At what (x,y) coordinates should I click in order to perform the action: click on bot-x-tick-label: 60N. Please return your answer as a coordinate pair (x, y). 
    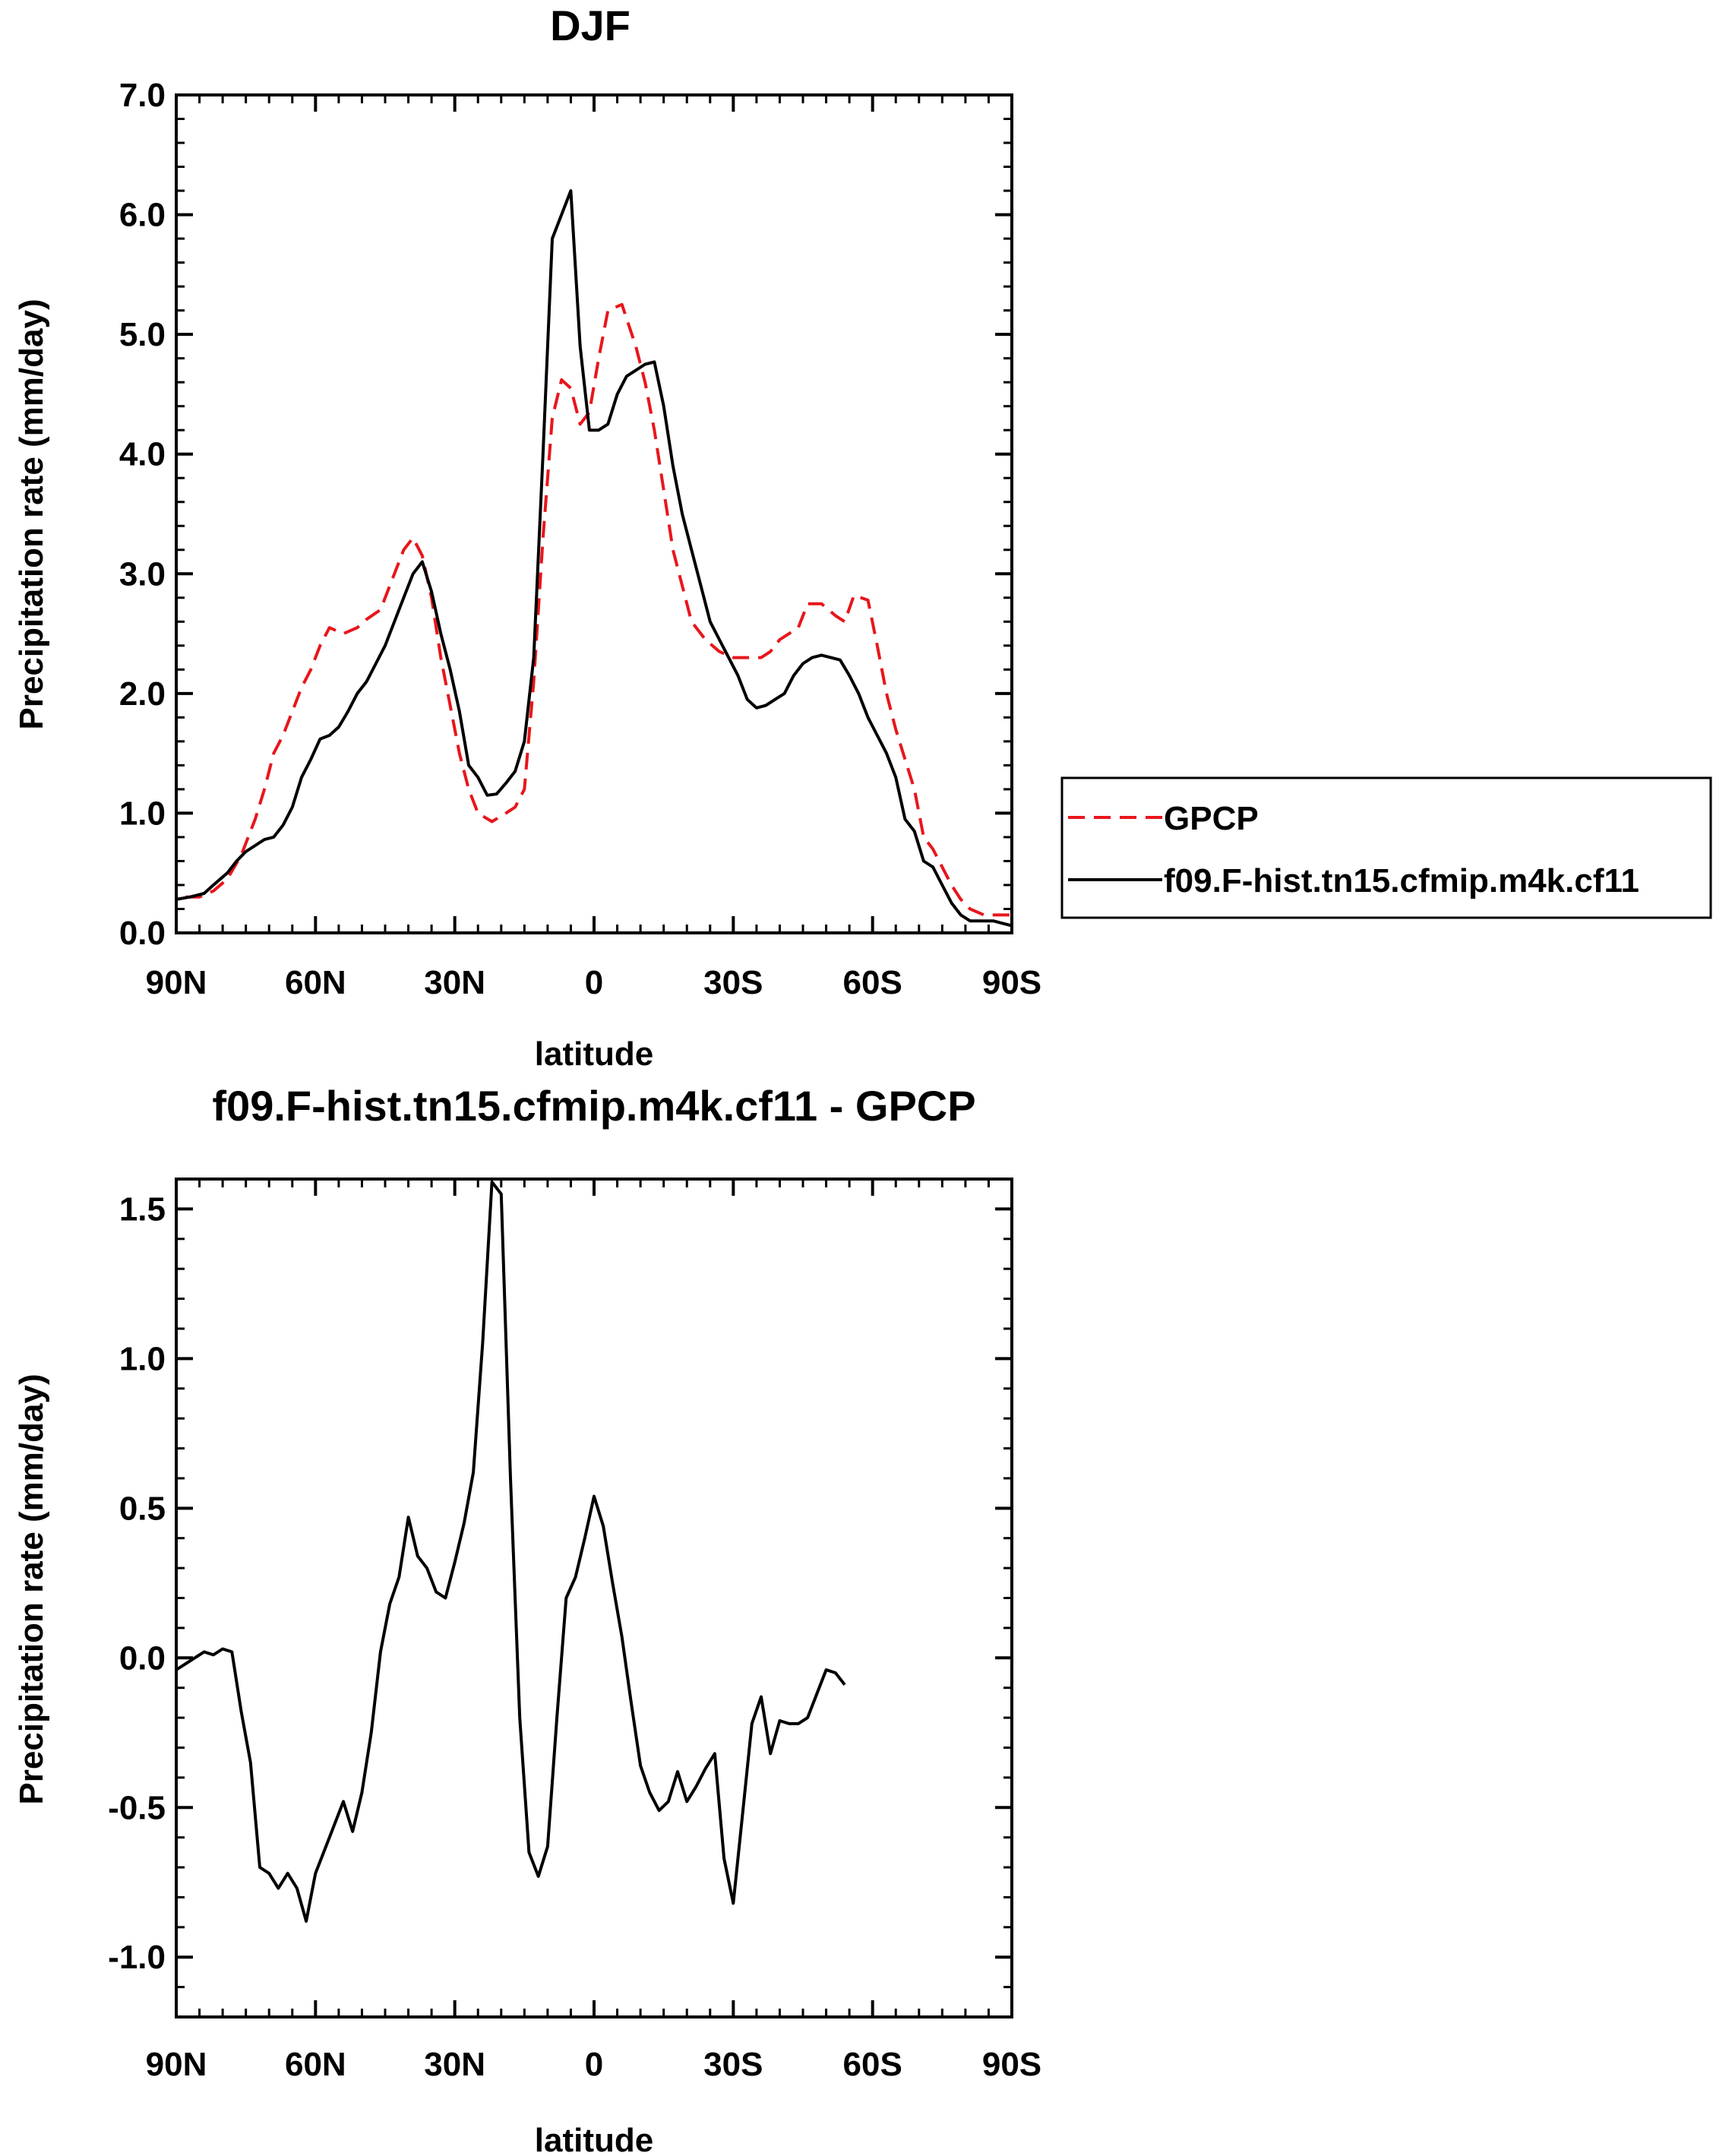
    Looking at the image, I should click on (315, 2064).